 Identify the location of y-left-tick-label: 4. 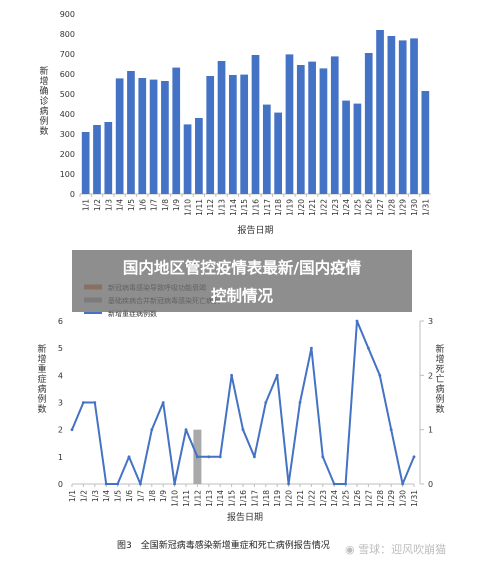
(60, 375).